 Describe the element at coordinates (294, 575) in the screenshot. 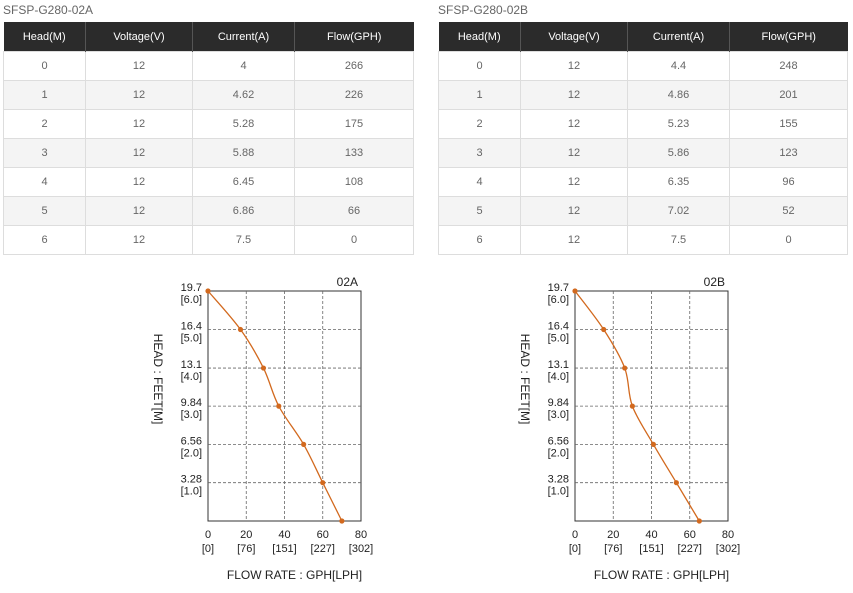

I see `x-axis-title: FLOW RATE : GPH[LPH]` at that location.